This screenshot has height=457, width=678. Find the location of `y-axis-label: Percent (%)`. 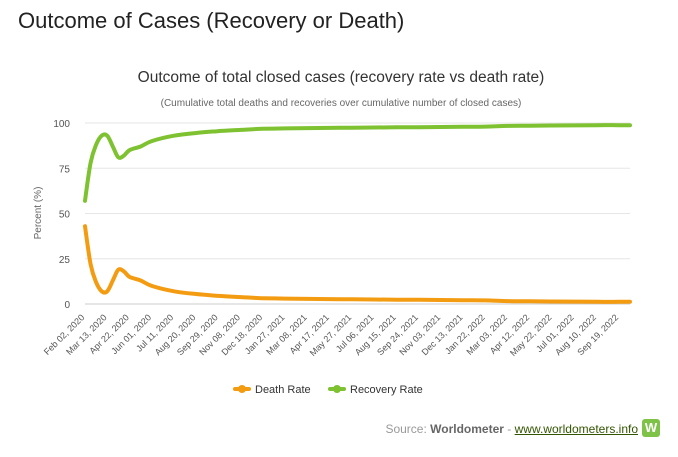

y-axis-label: Percent (%) is located at coordinates (38, 213).